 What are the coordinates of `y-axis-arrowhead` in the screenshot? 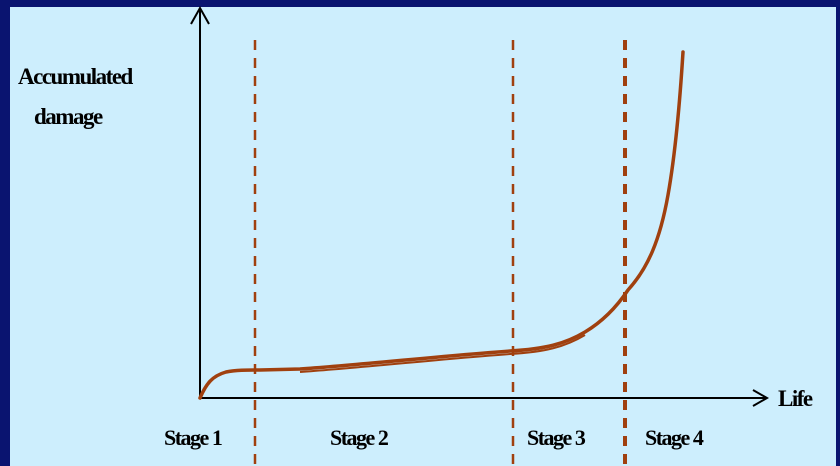 It's located at (200, 15).